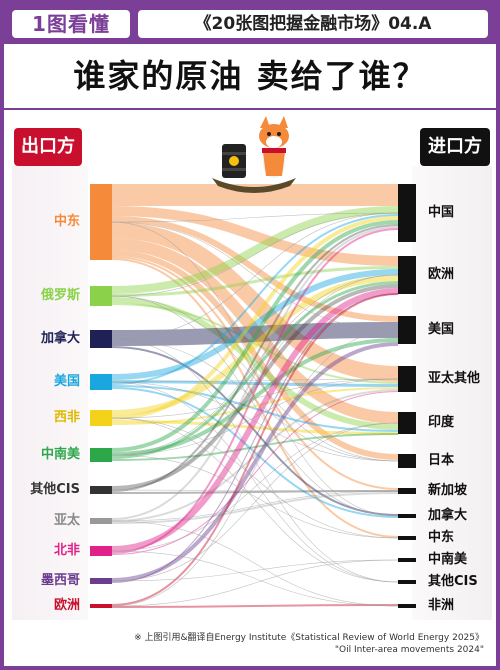 This screenshot has height=670, width=500. Describe the element at coordinates (407, 330) in the screenshot. I see `importer-node-美国` at that location.